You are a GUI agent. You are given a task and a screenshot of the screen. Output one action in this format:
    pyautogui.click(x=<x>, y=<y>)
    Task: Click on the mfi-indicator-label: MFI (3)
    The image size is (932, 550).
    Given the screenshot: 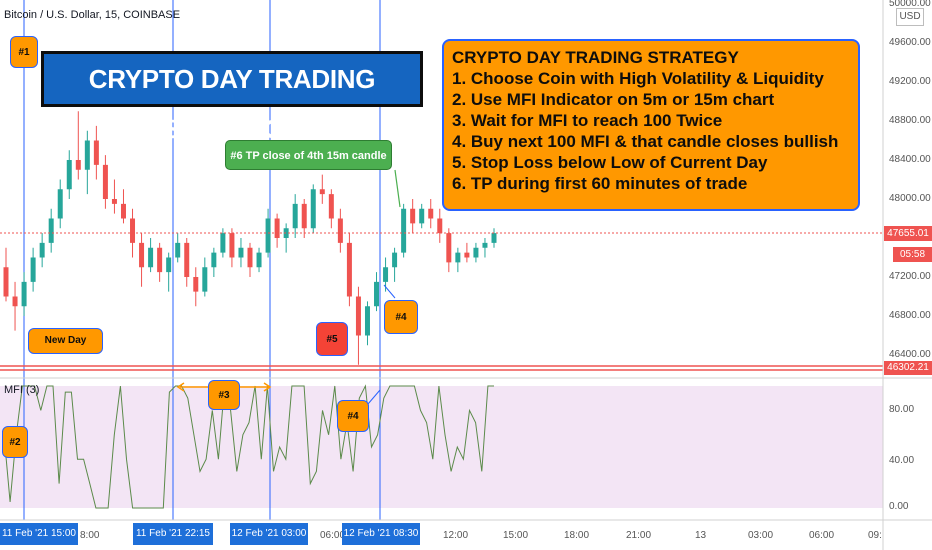 What is the action you would take?
    pyautogui.click(x=22, y=390)
    